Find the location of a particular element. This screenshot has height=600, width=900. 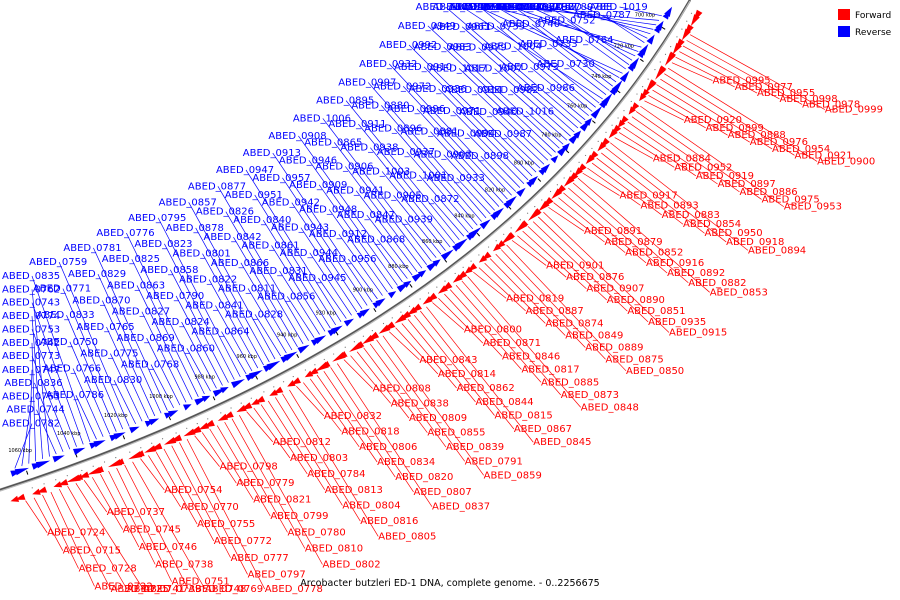

forward-gene-label: ABED_0851 is located at coordinates (656, 311).